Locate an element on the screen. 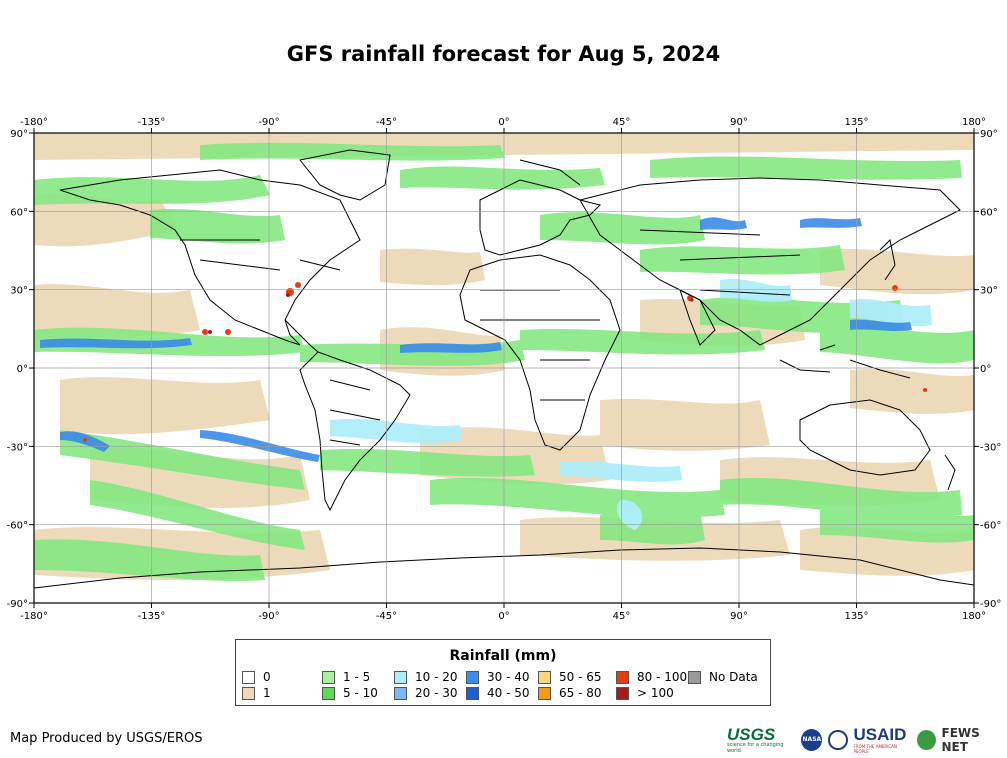 The height and width of the screenshot is (758, 1007). usaid-seal-icon is located at coordinates (838, 739).